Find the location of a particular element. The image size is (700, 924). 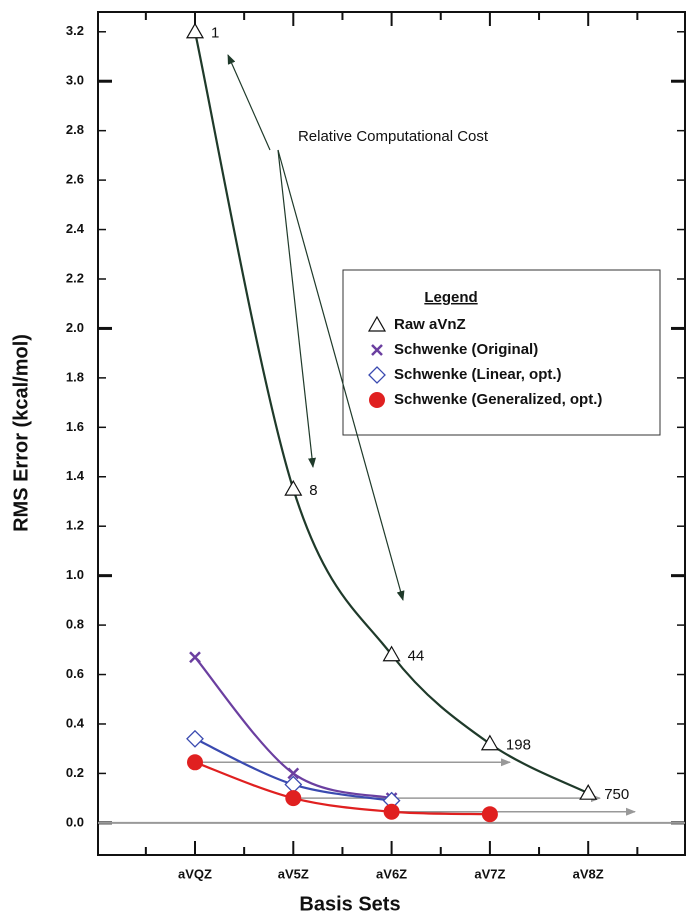

x-tick-label: aVQZ is located at coordinates (195, 873).